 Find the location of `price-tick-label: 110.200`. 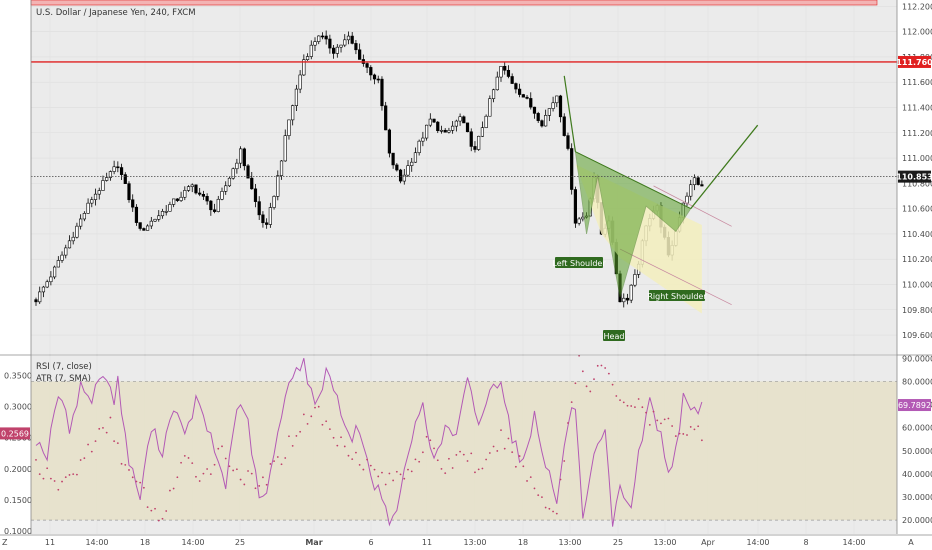

price-tick-label: 110.200 is located at coordinates (917, 259).